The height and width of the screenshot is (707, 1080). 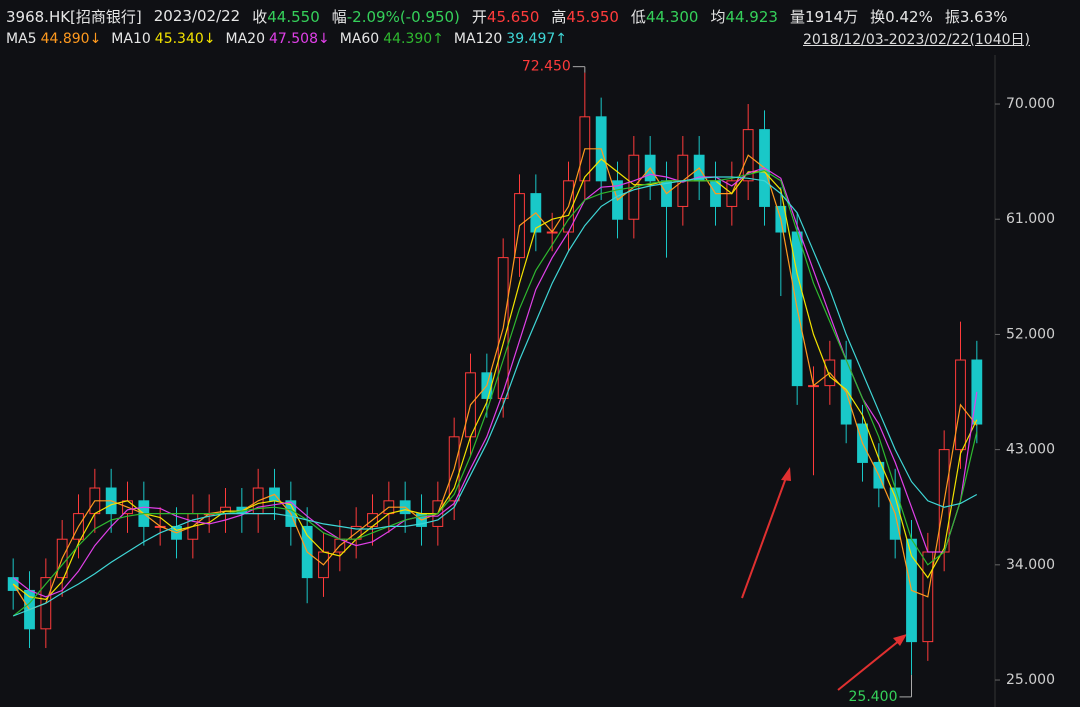 I want to click on date: 2023/02/22, so click(x=197, y=16).